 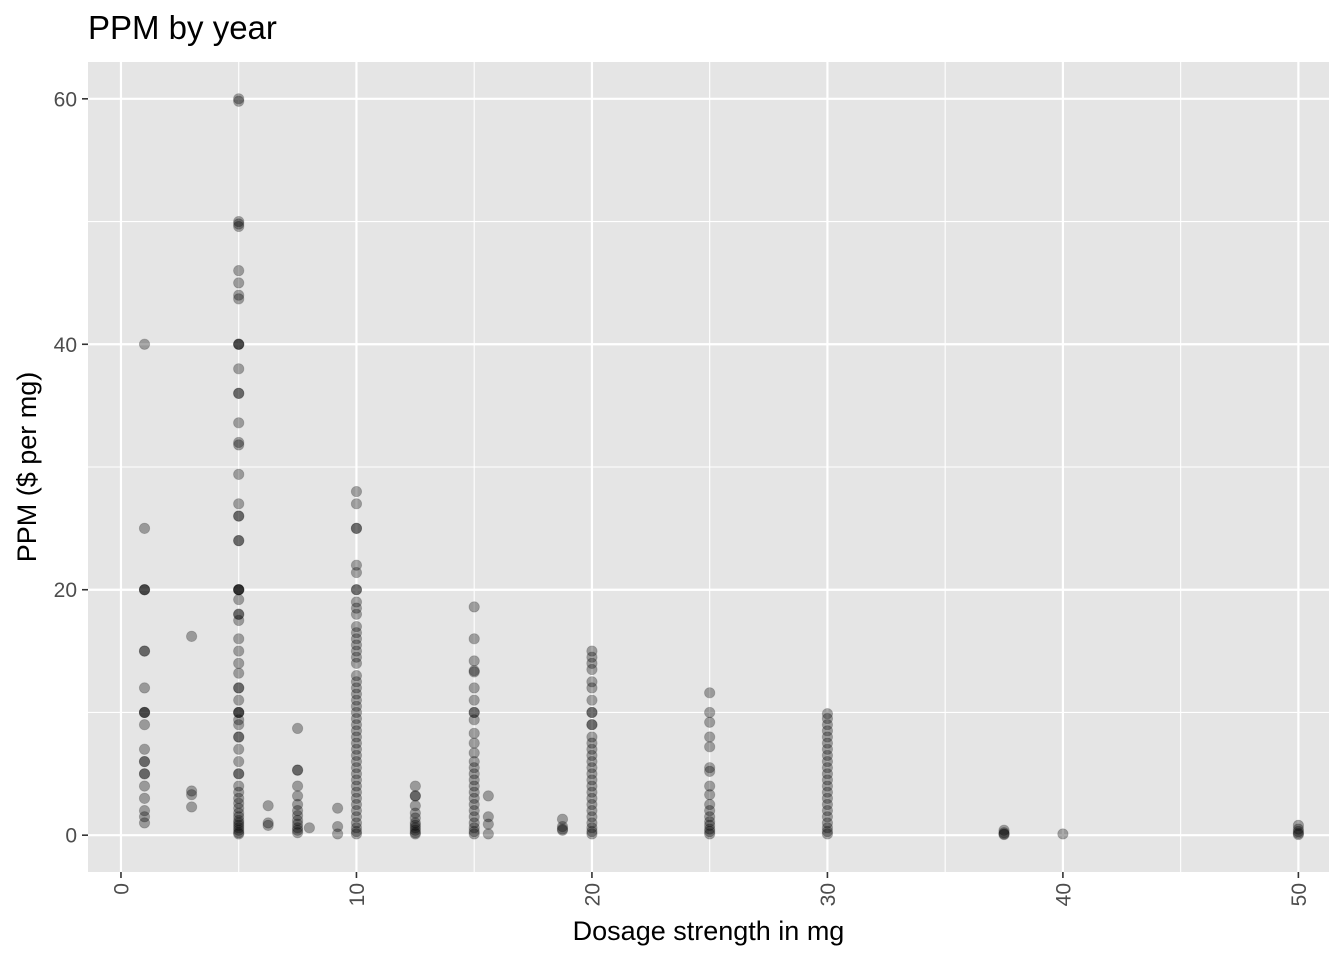 I want to click on y-axis-title: PPM ($ per mg), so click(x=27, y=467).